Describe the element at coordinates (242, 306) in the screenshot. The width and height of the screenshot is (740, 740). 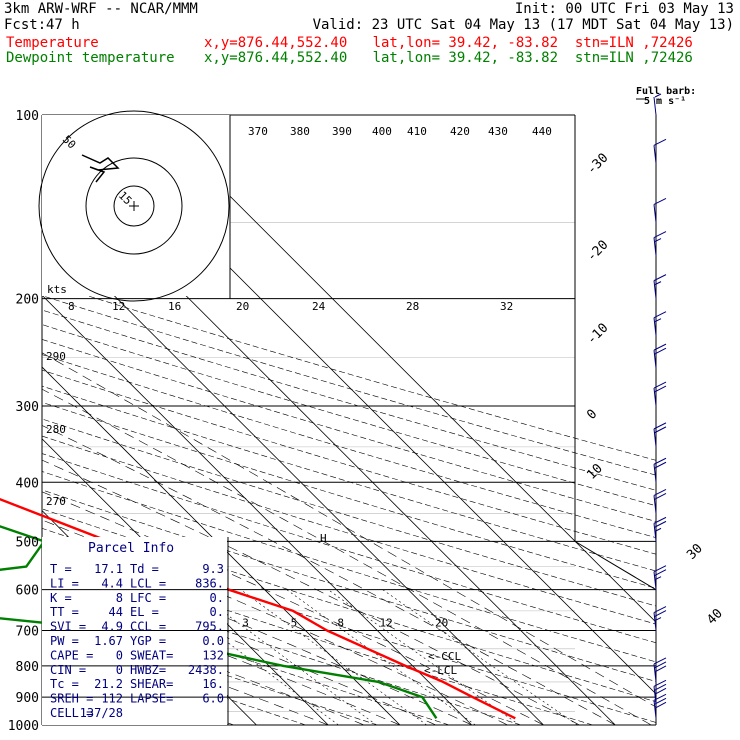
I see `hodograph-axis-label: 20` at that location.